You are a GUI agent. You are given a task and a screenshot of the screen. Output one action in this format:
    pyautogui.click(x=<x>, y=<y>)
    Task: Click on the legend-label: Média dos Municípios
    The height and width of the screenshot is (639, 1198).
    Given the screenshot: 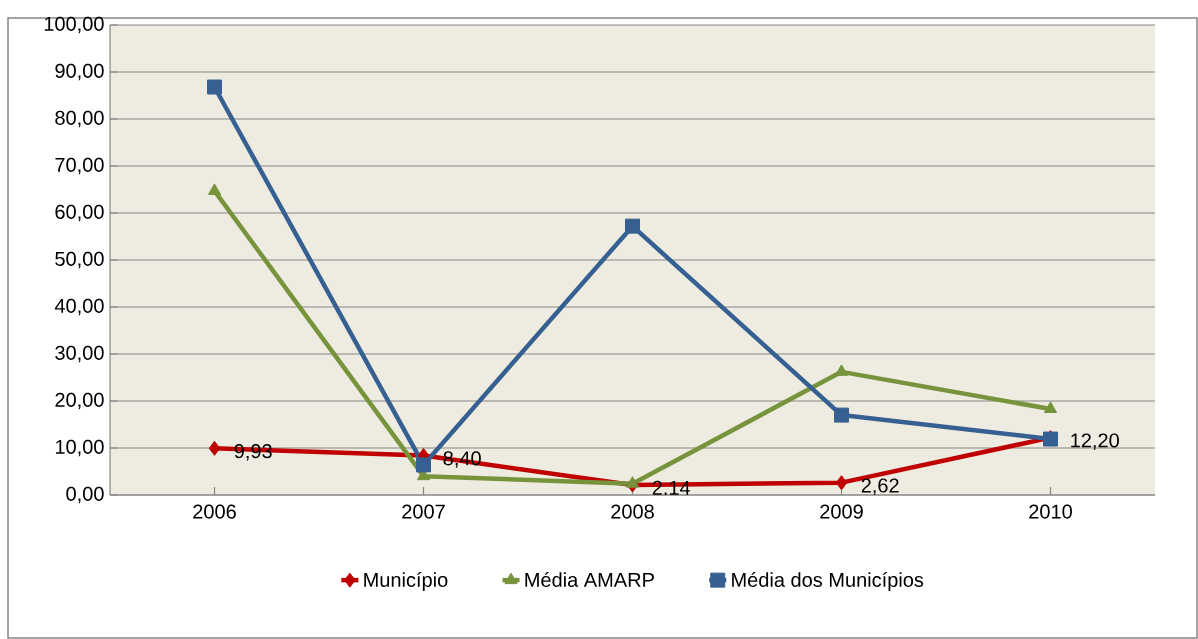 What is the action you would take?
    pyautogui.click(x=828, y=581)
    